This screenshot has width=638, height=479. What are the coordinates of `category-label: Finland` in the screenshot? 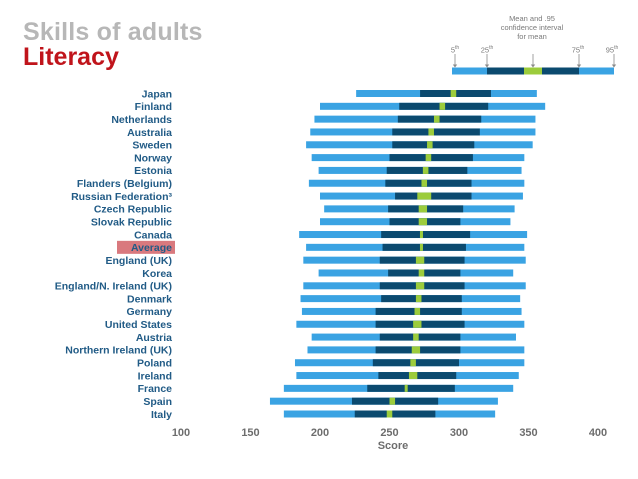 It's located at (153, 107).